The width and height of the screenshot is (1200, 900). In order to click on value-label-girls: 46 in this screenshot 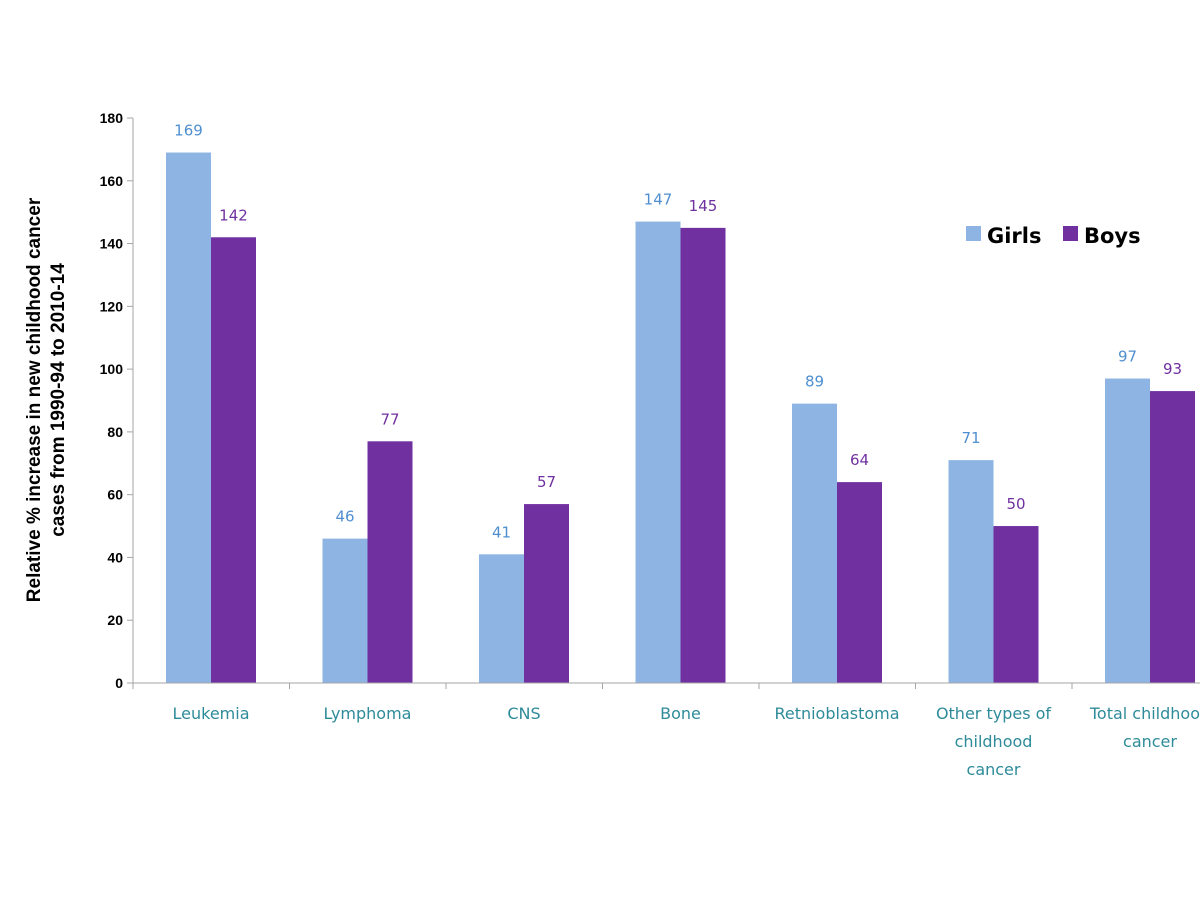, I will do `click(344, 517)`.